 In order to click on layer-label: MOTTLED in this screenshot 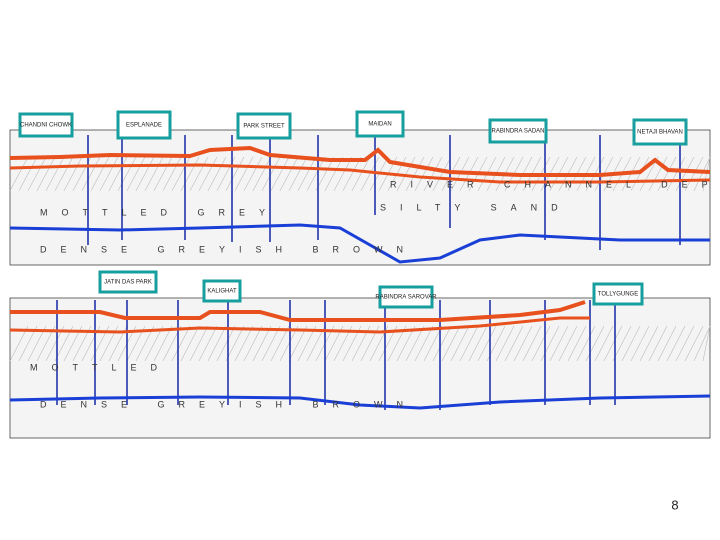, I will do `click(100, 367)`.